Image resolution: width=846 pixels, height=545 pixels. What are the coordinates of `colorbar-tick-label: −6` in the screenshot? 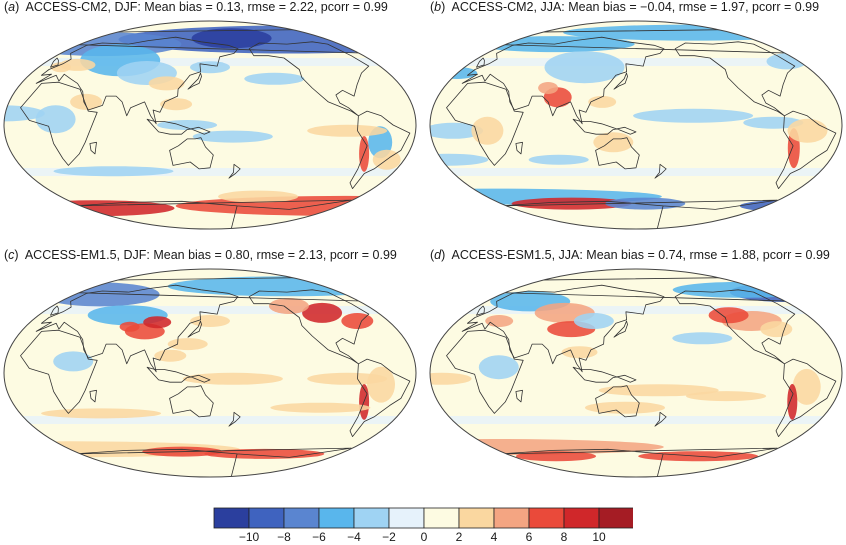 It's located at (319, 536).